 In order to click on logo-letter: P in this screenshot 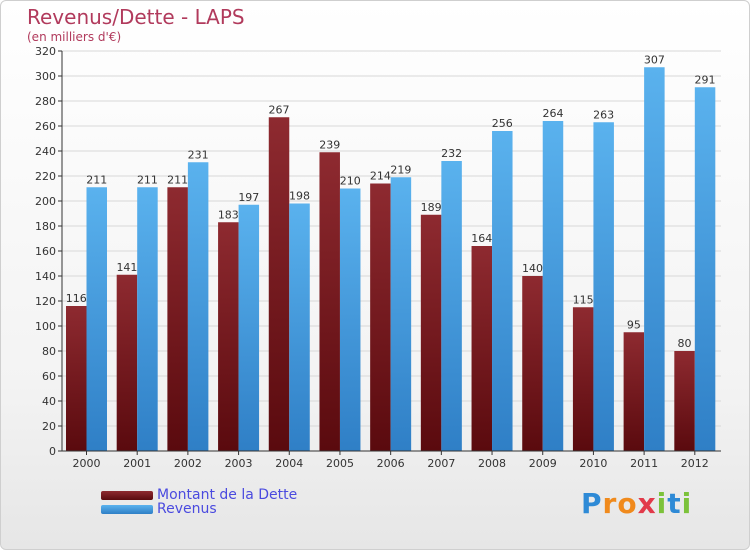, I will do `click(592, 503)`.